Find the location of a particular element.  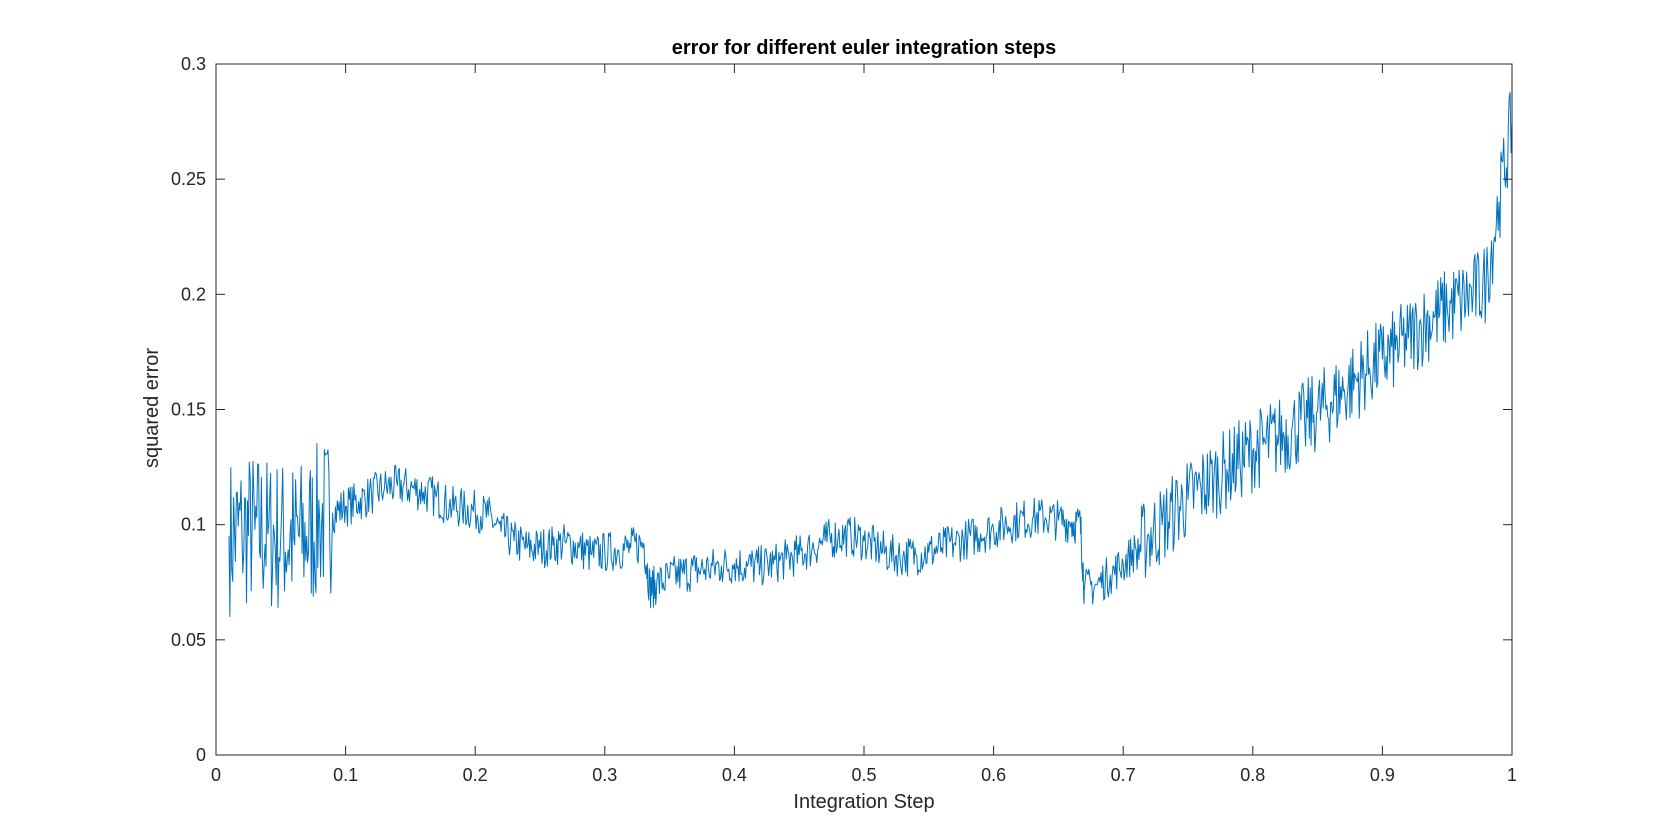

y-axis-label: squared error is located at coordinates (152, 408).